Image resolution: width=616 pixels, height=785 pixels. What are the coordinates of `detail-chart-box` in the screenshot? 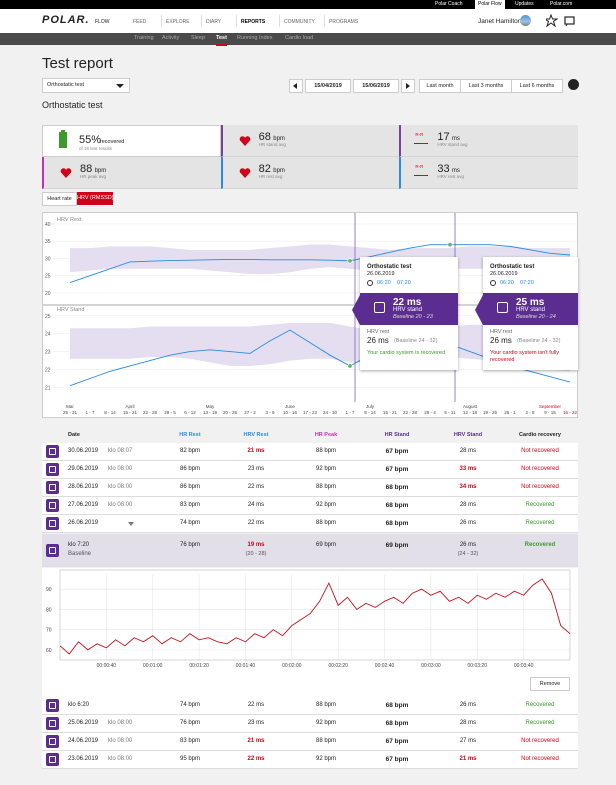 It's located at (310, 633).